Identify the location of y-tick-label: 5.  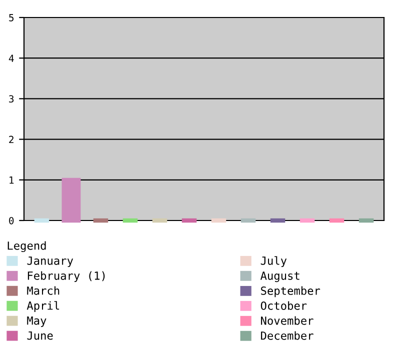
(11, 18).